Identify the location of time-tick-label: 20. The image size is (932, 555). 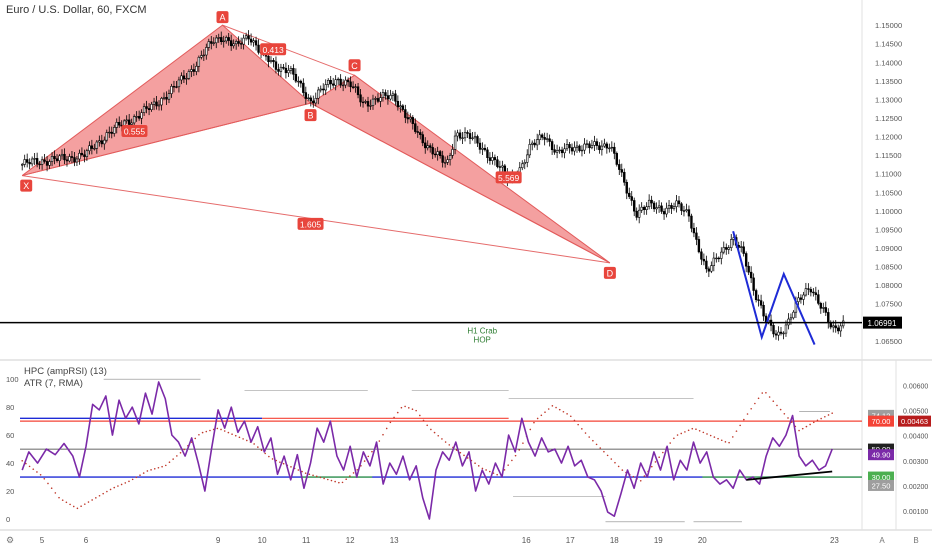
(702, 540).